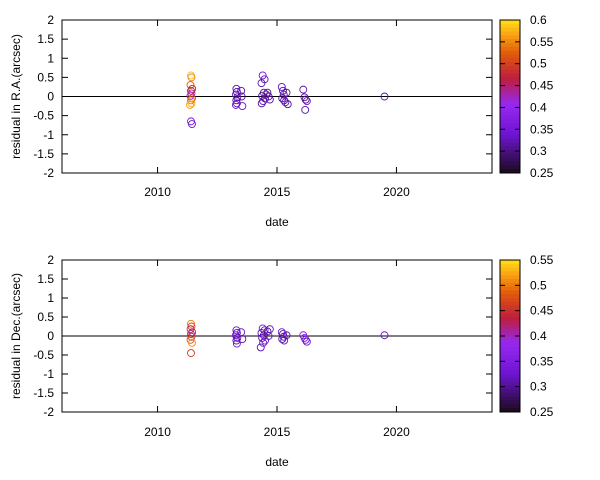  Describe the element at coordinates (50, 20) in the screenshot. I see `y-tick-label: 2` at that location.